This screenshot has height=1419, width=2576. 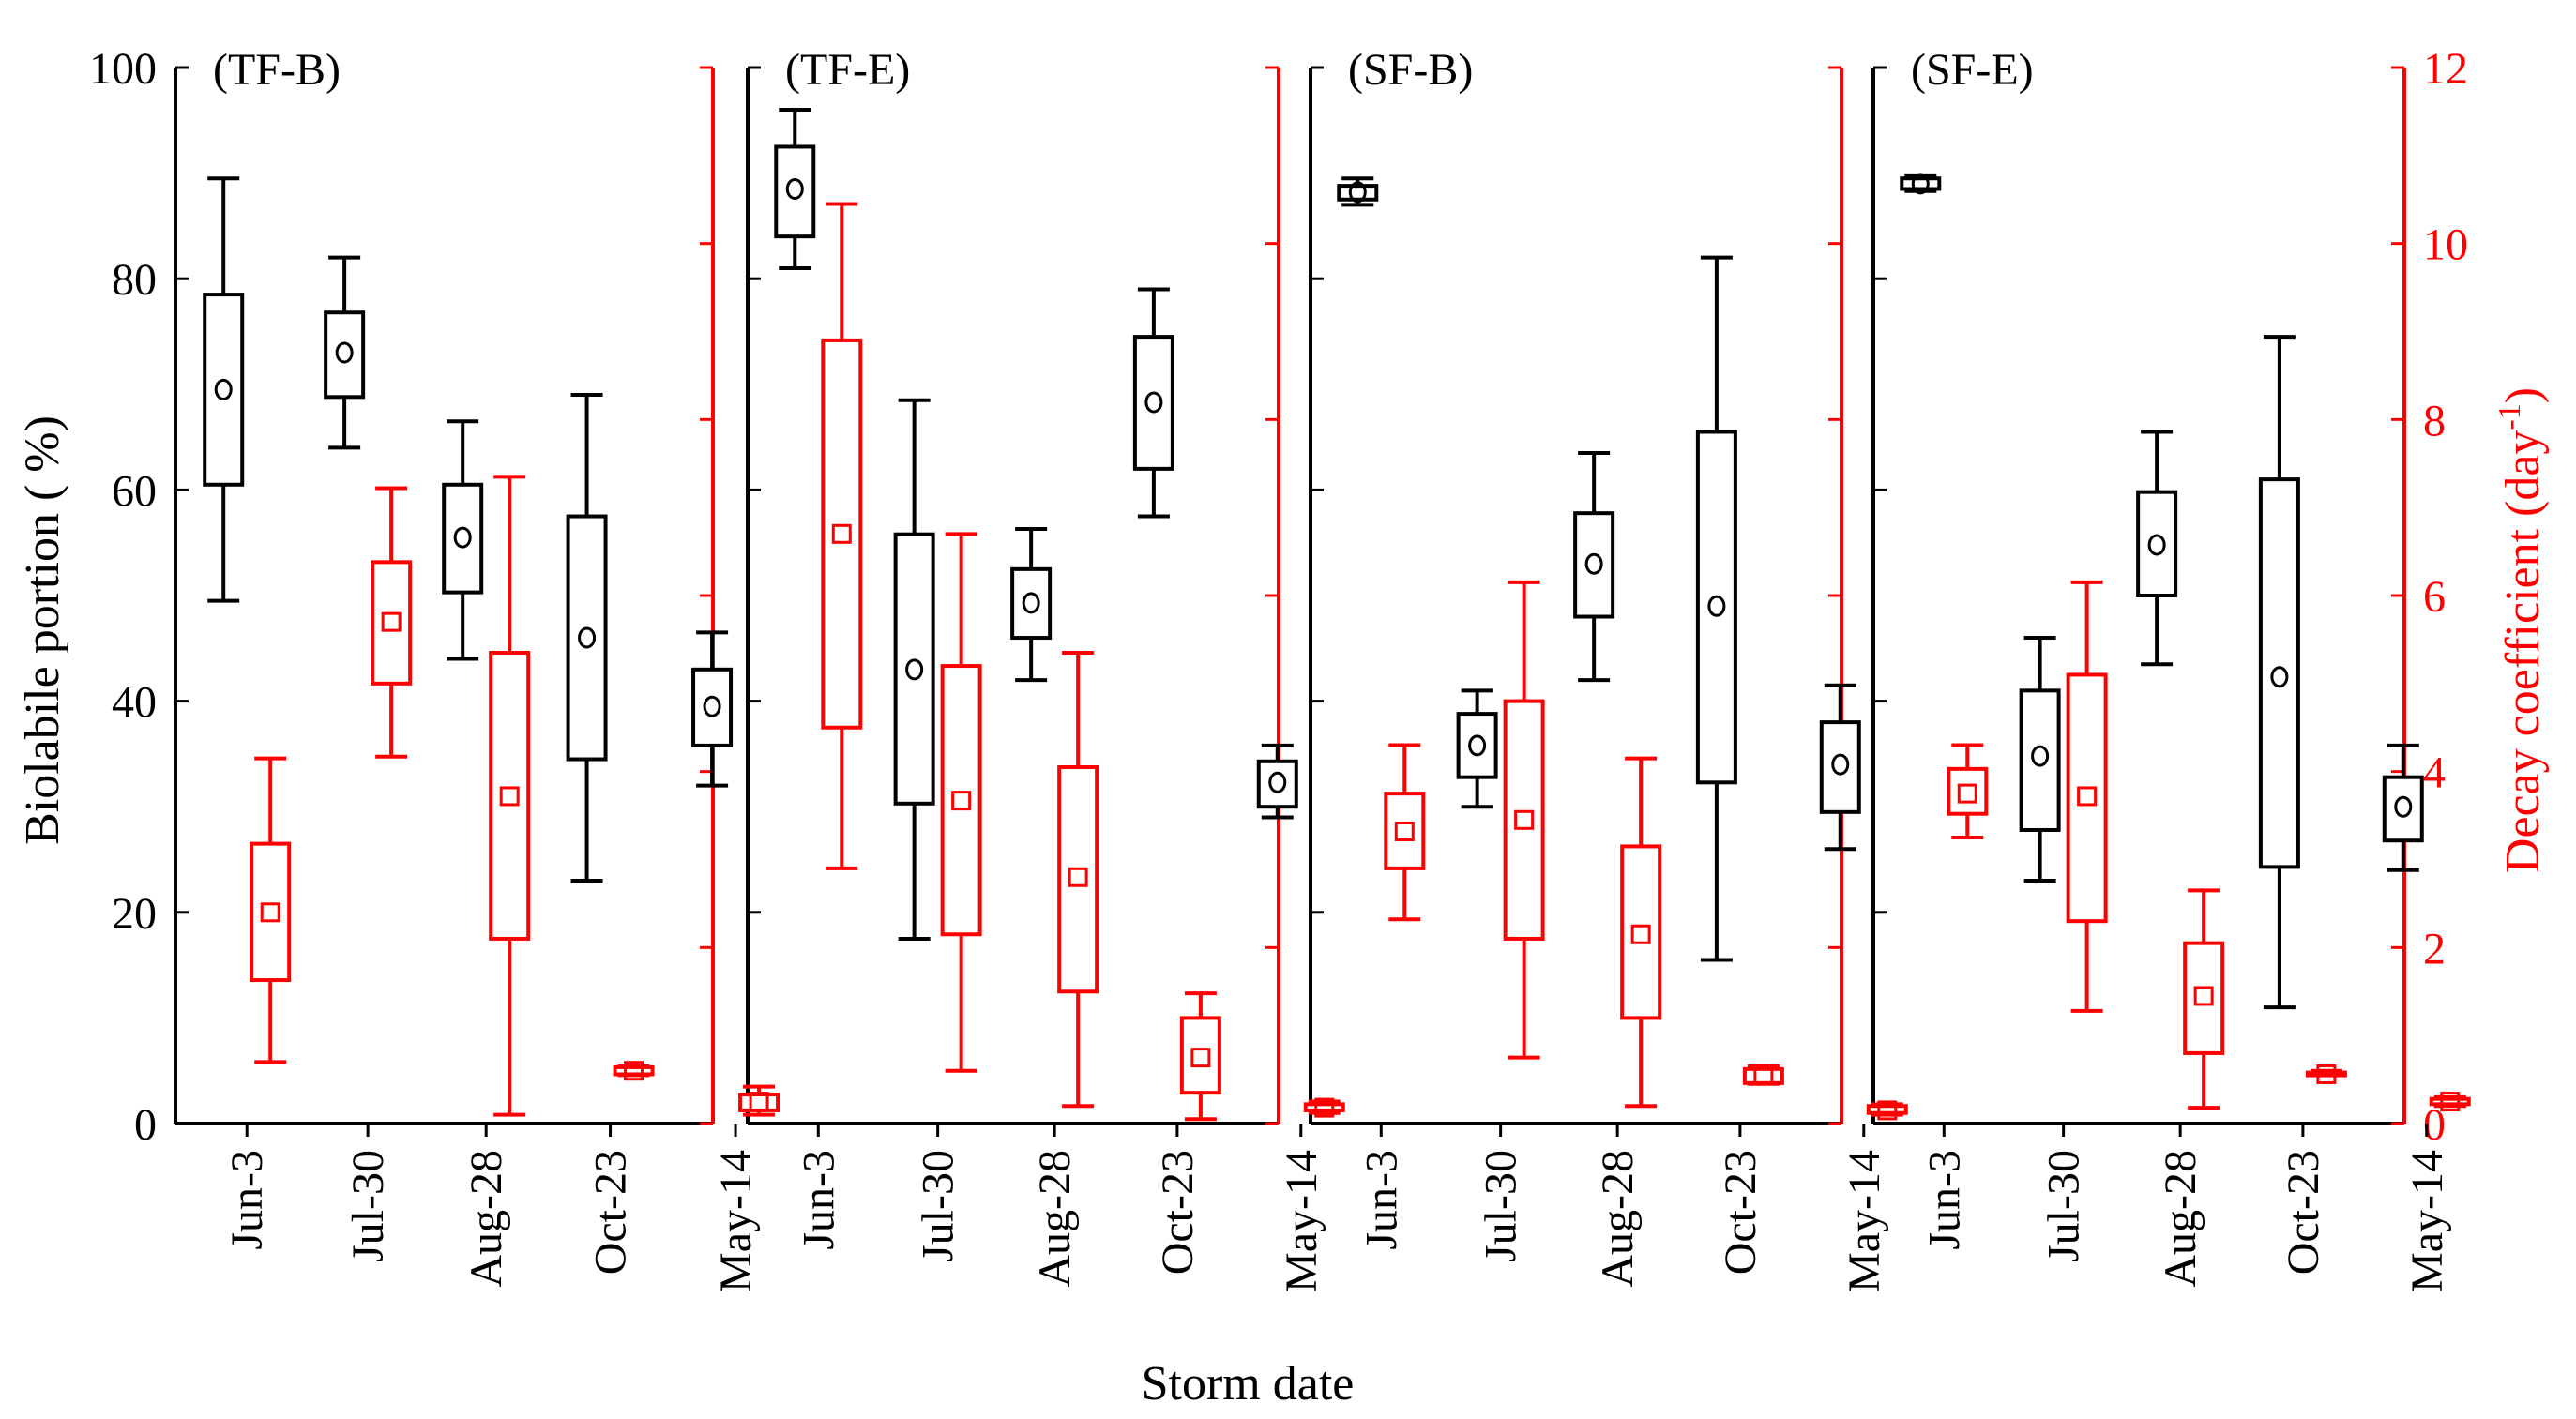 What do you see at coordinates (134, 280) in the screenshot?
I see `left-tick-label: 80` at bounding box center [134, 280].